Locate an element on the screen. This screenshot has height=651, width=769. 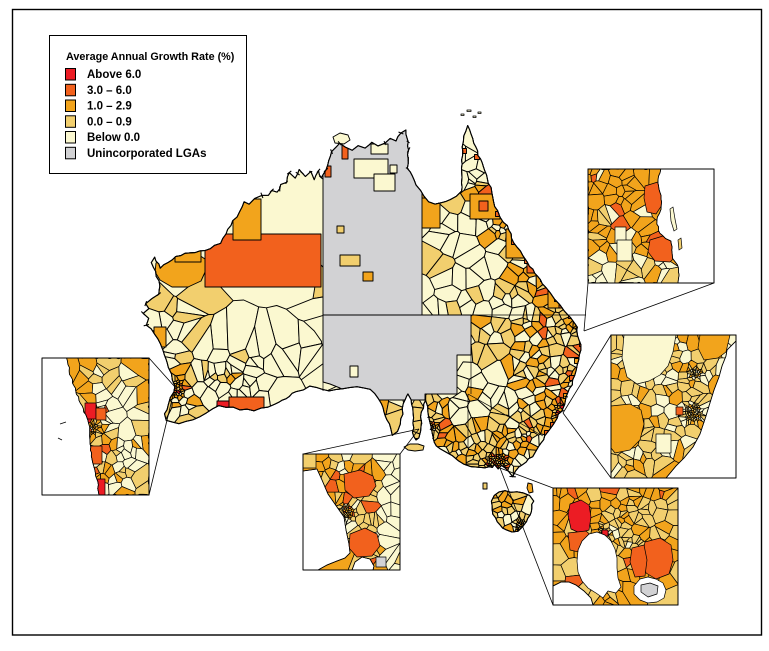
svg-text: 3.0 – 6.0 is located at coordinates (109, 91).